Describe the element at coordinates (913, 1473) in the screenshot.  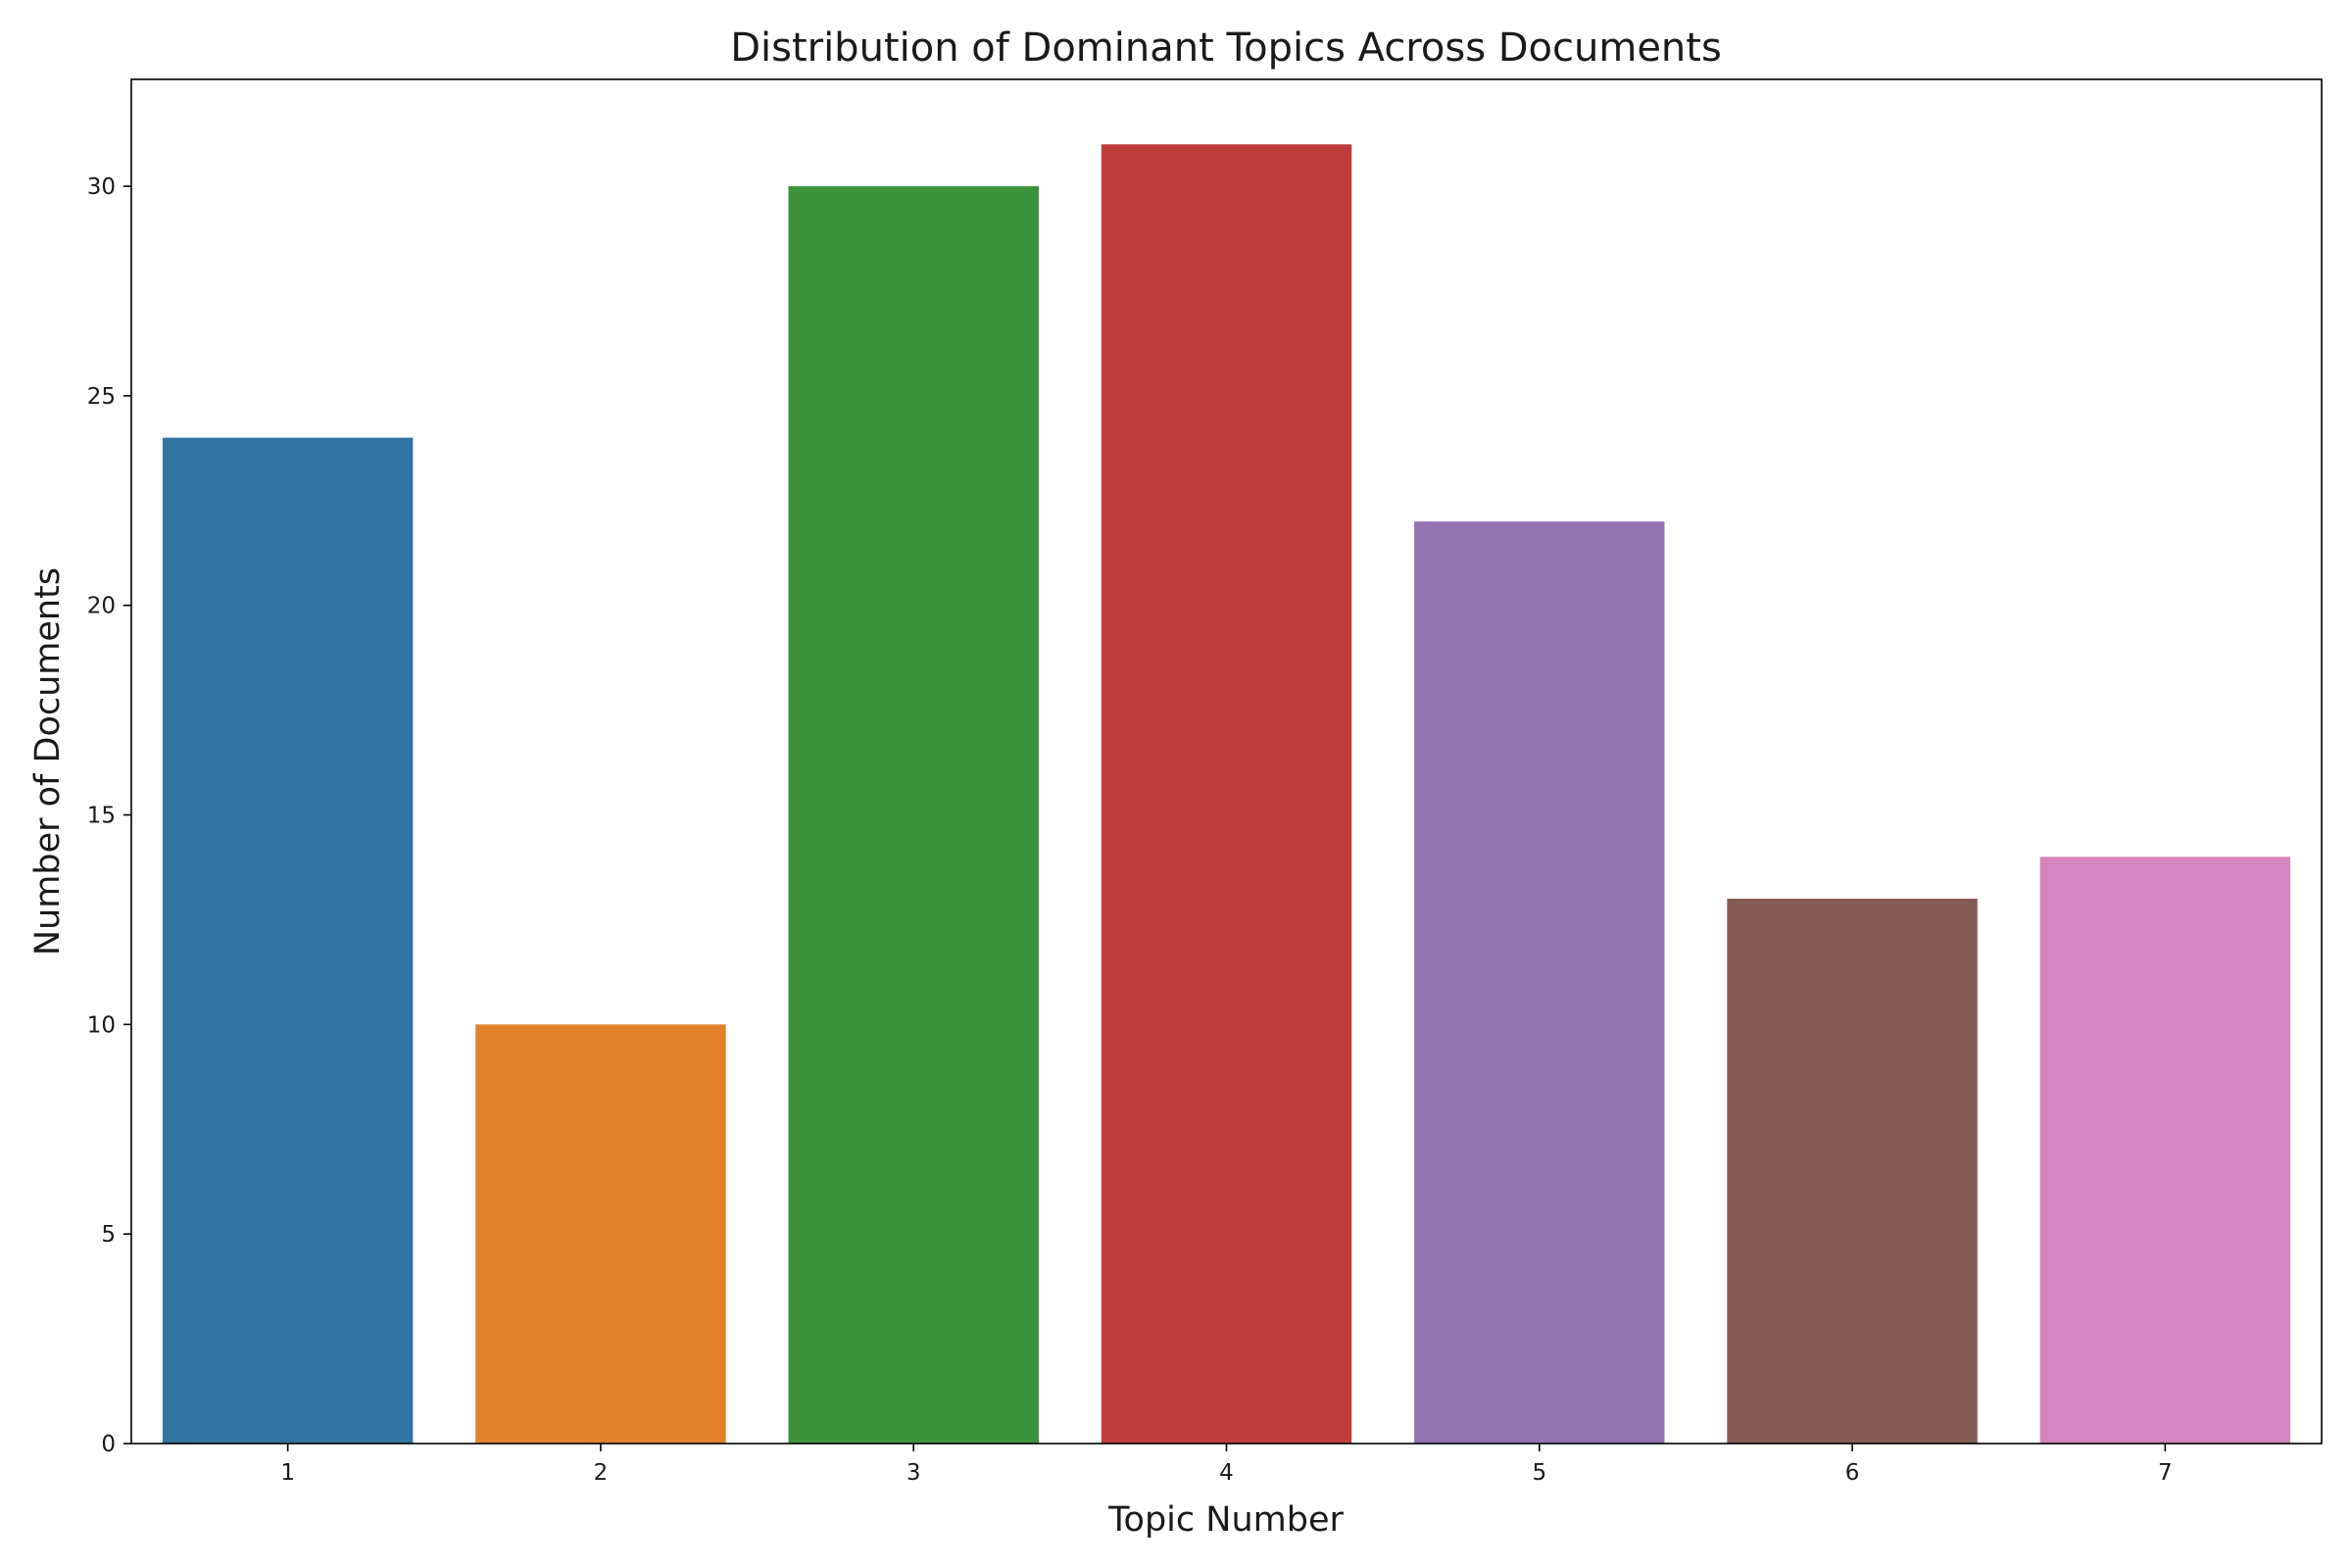
I see `x-tick-label: 3` at that location.